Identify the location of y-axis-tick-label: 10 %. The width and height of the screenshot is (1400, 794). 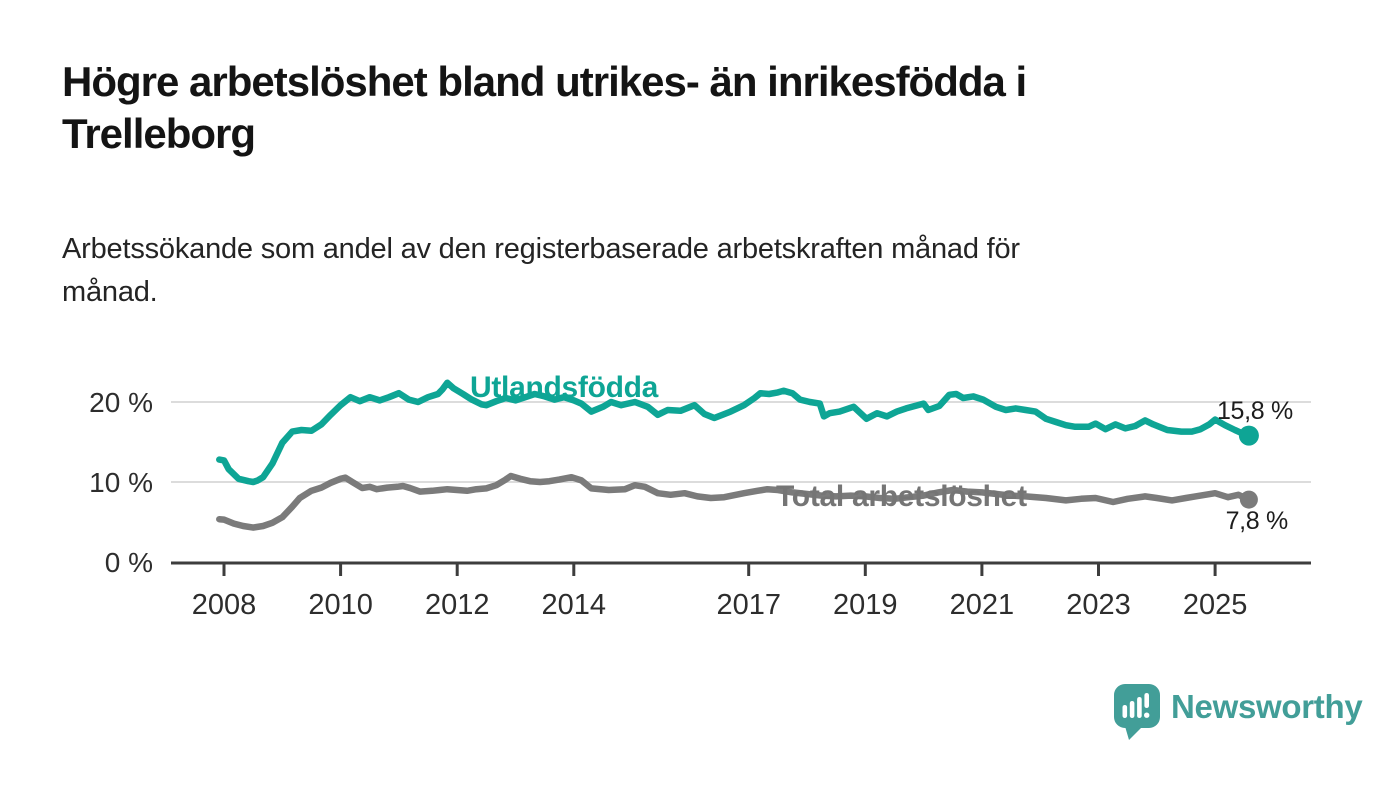
(121, 482).